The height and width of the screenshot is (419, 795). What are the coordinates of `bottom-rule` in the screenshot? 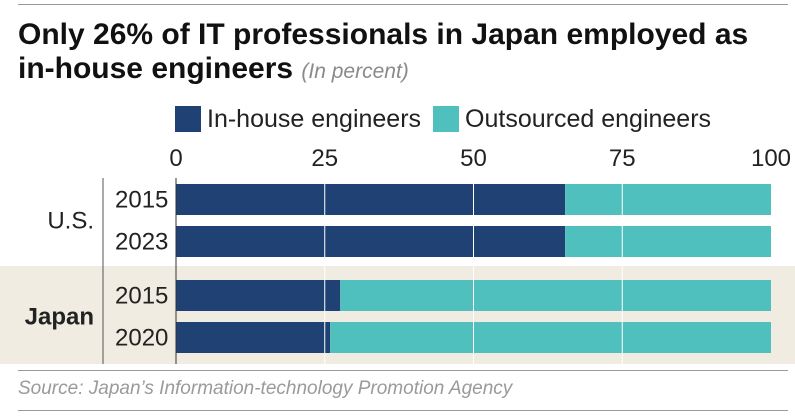 It's located at (403, 410).